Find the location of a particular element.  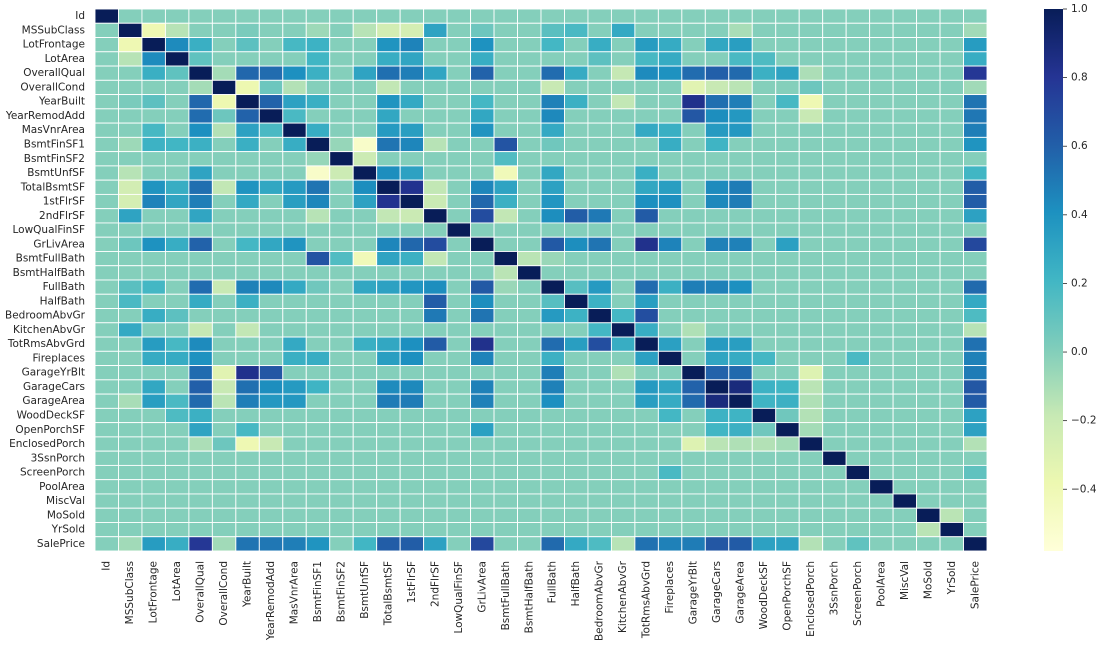

heatmap-cell-OverallCond-Fireplaces is located at coordinates (670, 87).